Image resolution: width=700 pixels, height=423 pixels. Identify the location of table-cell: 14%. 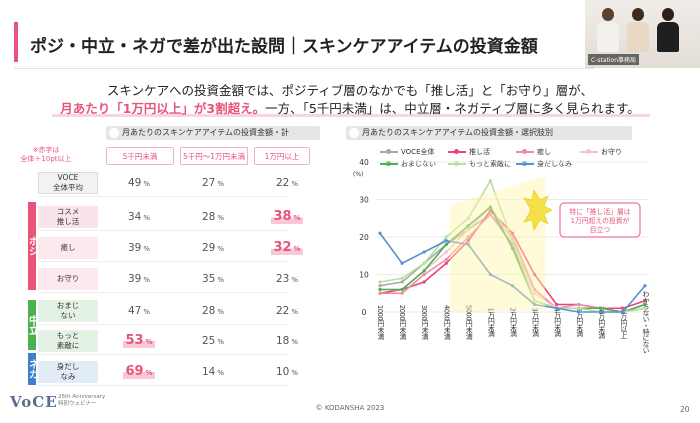
(213, 372).